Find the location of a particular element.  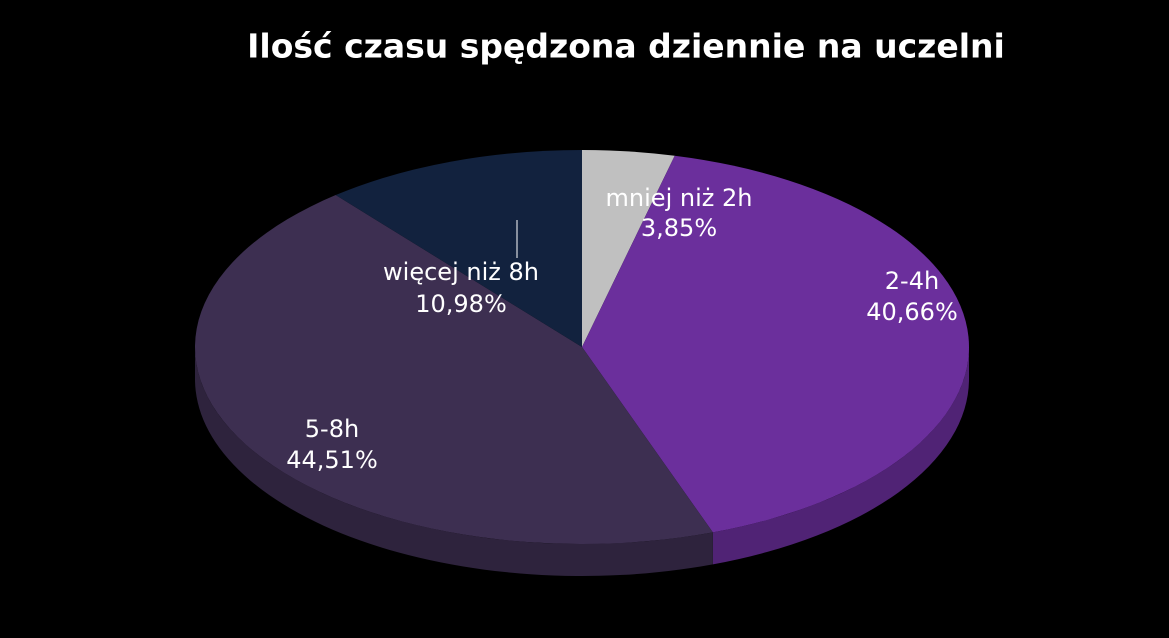

chart-title: Ilość czasu spędzona dziennie na uczelni is located at coordinates (626, 46).